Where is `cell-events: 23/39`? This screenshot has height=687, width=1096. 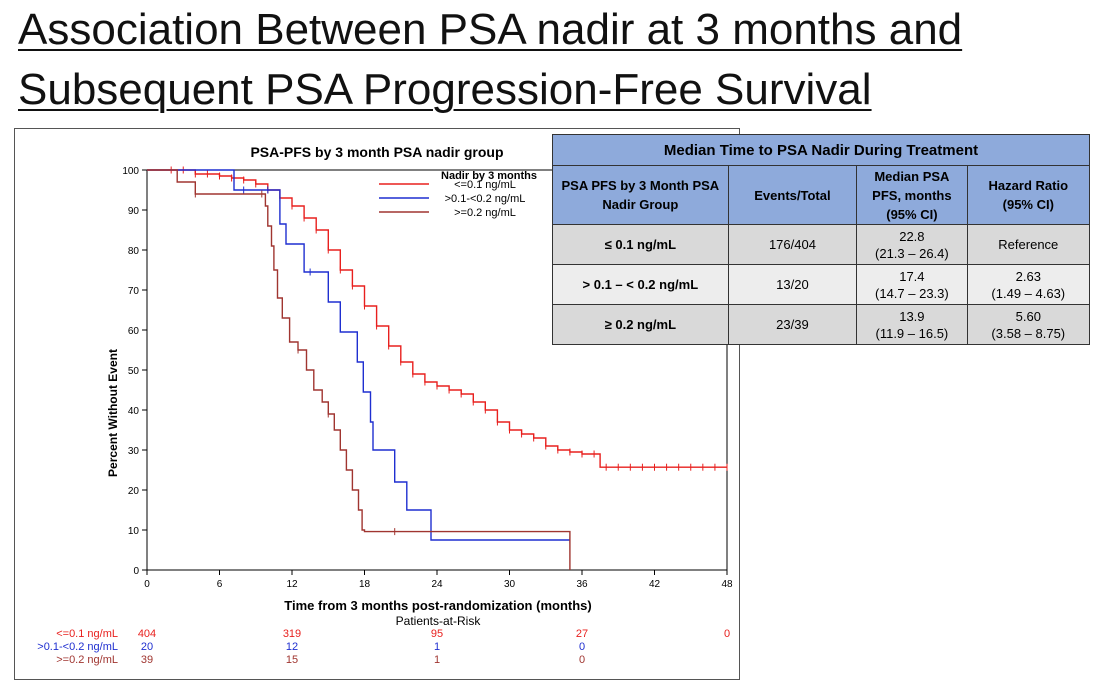 cell-events: 23/39 is located at coordinates (792, 324).